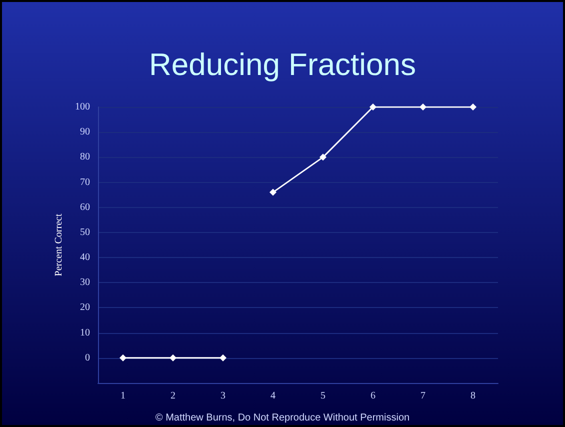 This screenshot has height=427, width=565. What do you see at coordinates (85, 232) in the screenshot?
I see `y-tick-label: 50` at bounding box center [85, 232].